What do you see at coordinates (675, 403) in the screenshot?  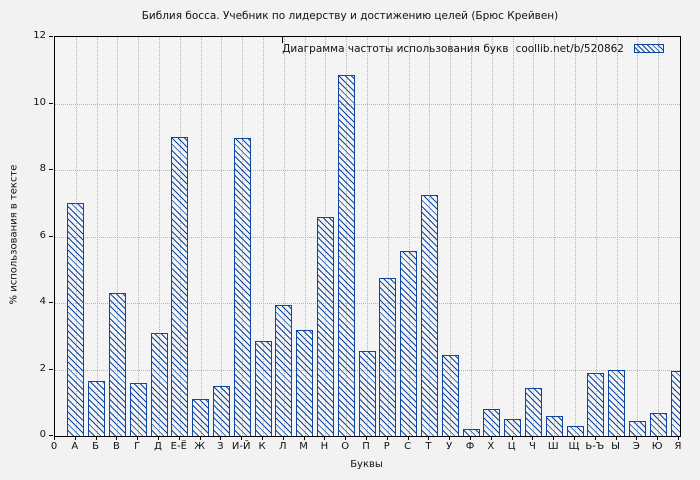 I see `bar-Я` at bounding box center [675, 403].